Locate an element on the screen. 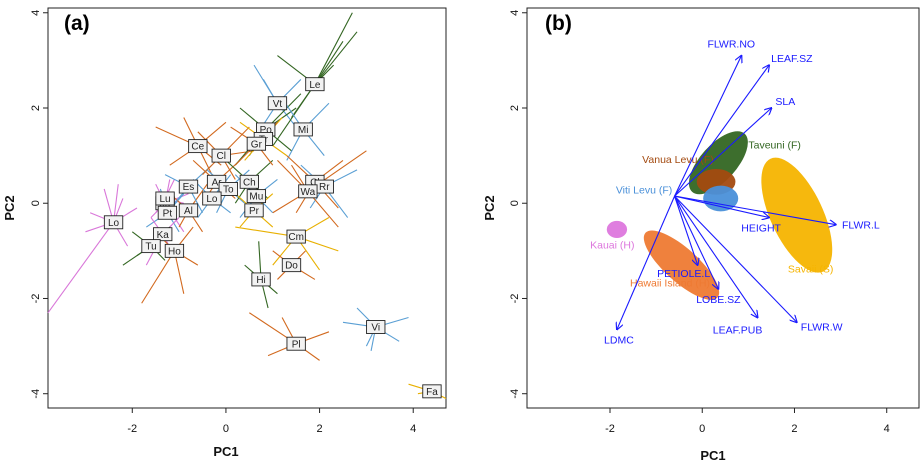 The width and height of the screenshot is (922, 467). panel-a-xtick-label: 4 is located at coordinates (413, 429).